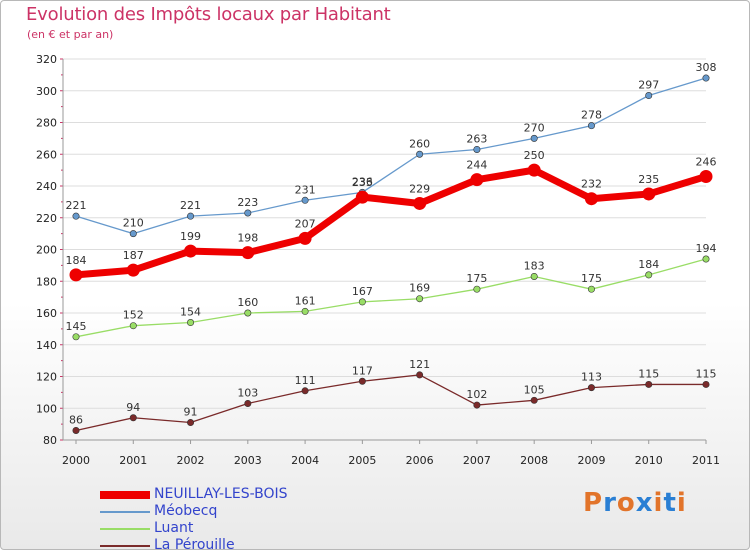 This screenshot has width=750, height=554. I want to click on data-label: 235, so click(648, 179).